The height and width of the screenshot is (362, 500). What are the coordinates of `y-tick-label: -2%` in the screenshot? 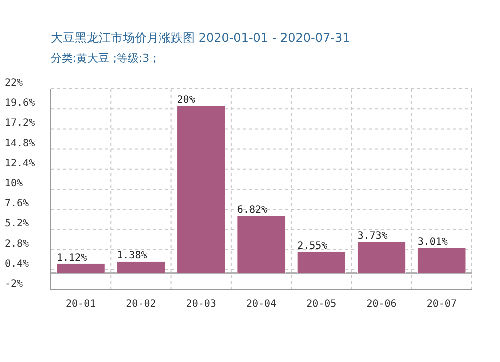 It's located at (14, 284).